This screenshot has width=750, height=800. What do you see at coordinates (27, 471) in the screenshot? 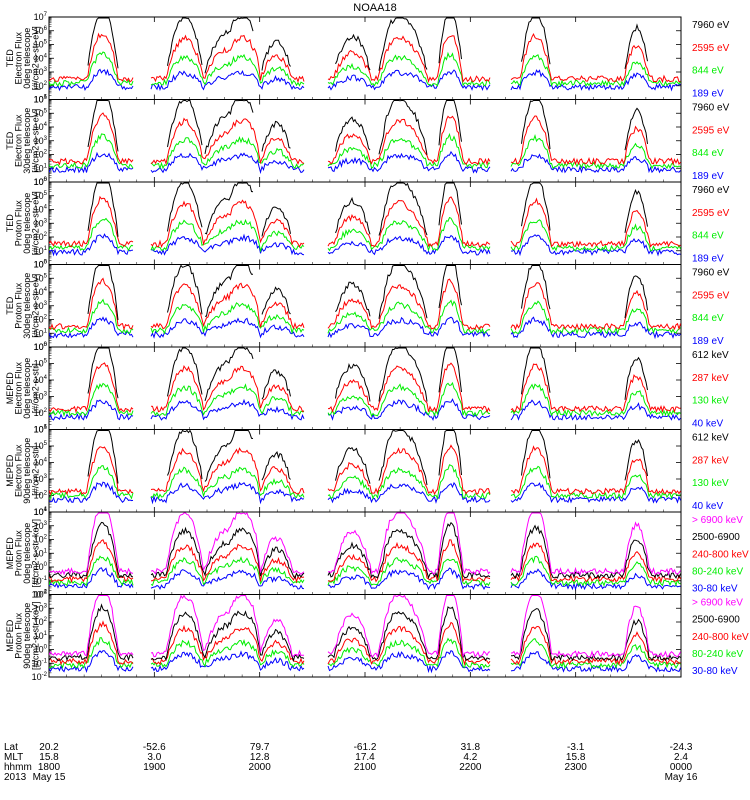
I see `y-label-line: 90deg telescope` at bounding box center [27, 471].